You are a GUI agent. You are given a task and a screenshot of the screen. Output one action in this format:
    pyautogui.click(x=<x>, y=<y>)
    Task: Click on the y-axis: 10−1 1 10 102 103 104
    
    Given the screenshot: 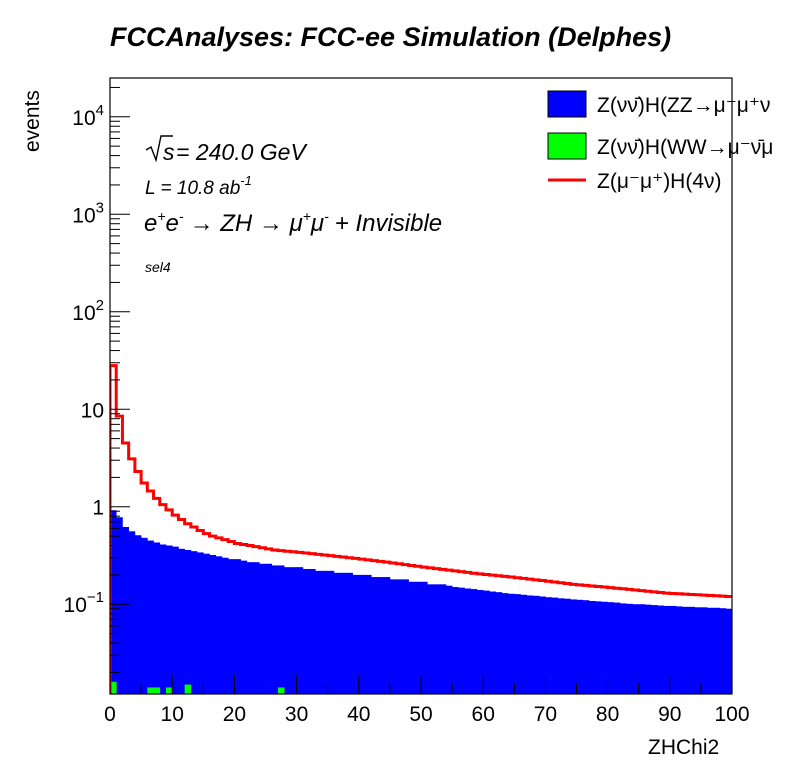 What is the action you would take?
    pyautogui.click(x=97, y=379)
    